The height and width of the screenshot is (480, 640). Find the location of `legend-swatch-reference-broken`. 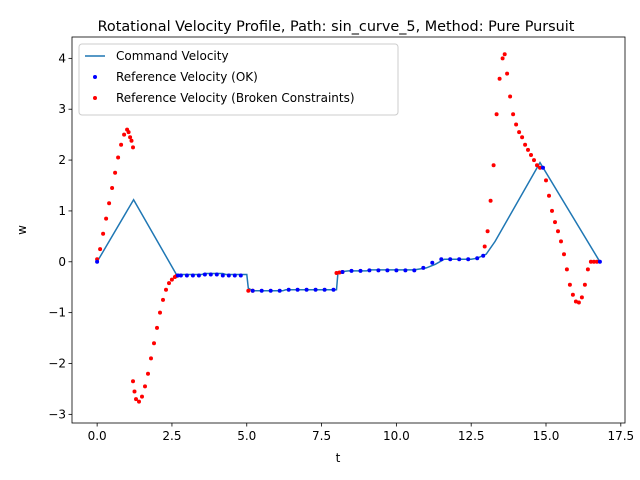

legend-swatch-reference-broken is located at coordinates (95, 98).